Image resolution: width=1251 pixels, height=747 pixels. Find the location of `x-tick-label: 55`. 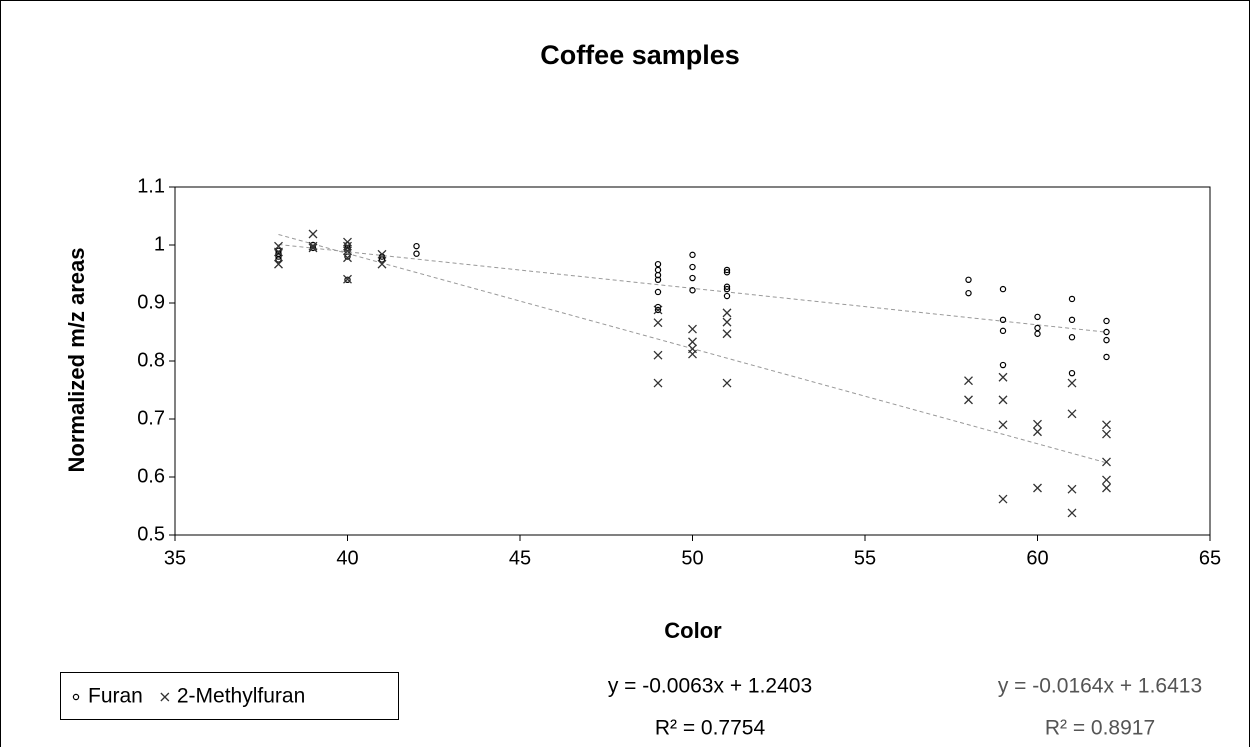

x-tick-label: 55 is located at coordinates (865, 558).